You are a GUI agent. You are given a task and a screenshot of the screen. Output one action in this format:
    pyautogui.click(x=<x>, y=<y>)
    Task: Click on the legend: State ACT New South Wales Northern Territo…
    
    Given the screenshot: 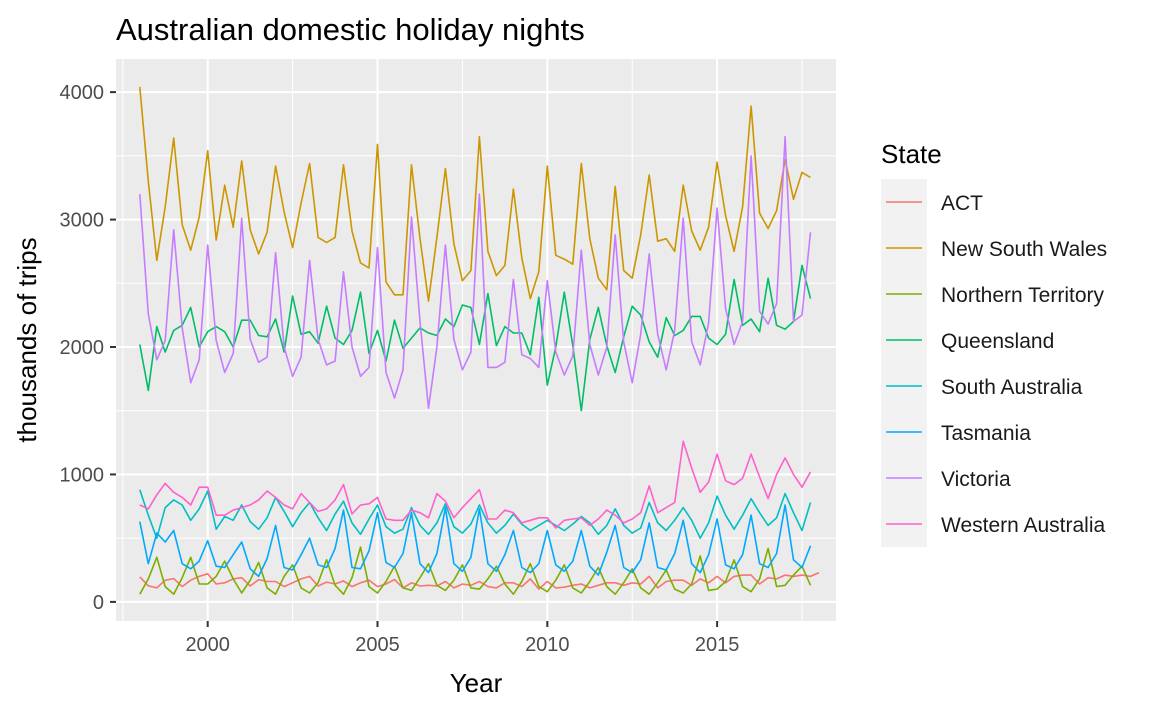 What is the action you would take?
    pyautogui.click(x=994, y=343)
    